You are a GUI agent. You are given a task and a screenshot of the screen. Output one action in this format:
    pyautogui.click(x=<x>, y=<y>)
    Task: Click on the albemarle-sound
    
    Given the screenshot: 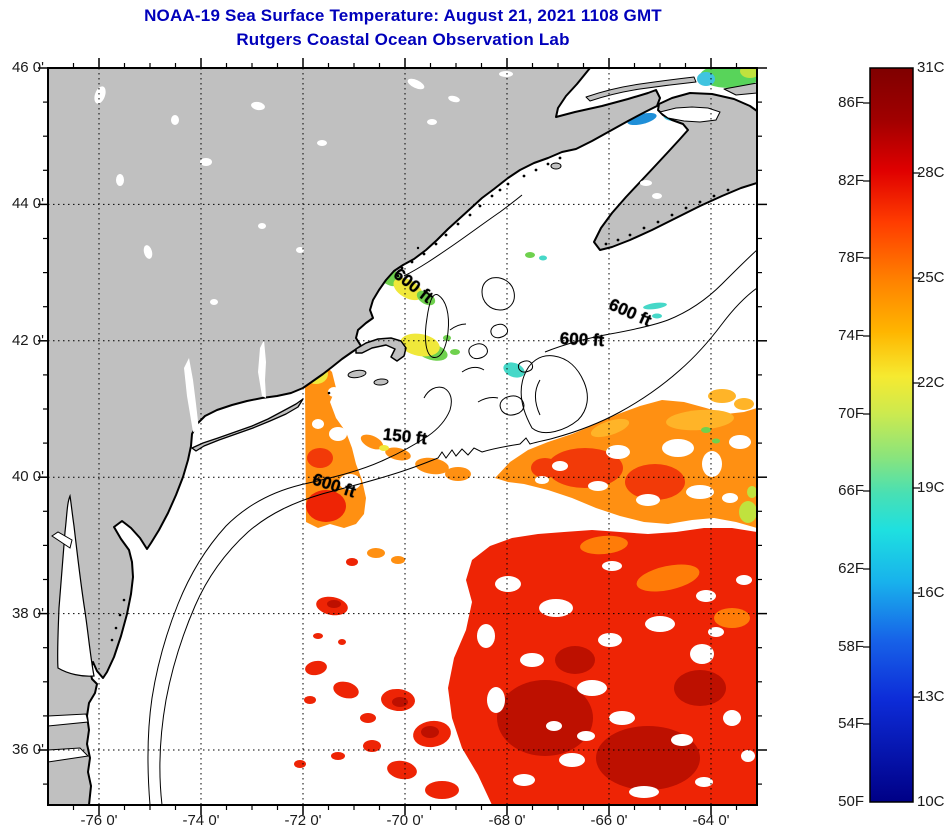 What is the action you would take?
    pyautogui.click(x=68, y=720)
    